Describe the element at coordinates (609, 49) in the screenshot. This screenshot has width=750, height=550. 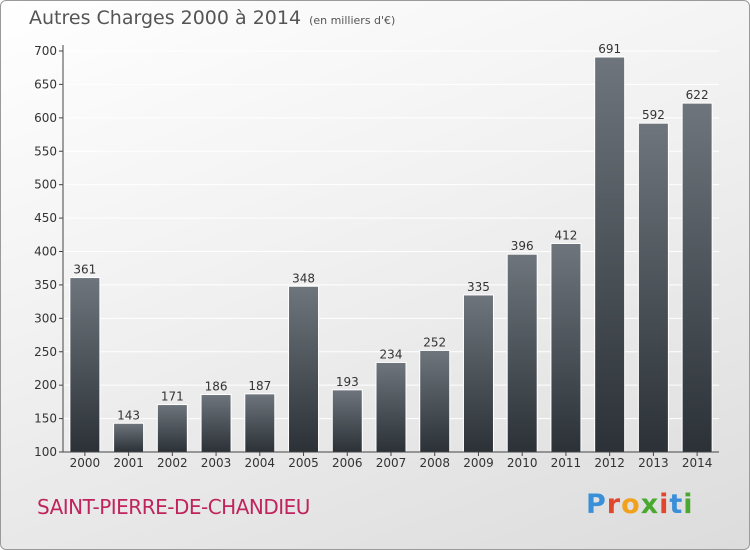
I see `bar-value-label: 691` at that location.